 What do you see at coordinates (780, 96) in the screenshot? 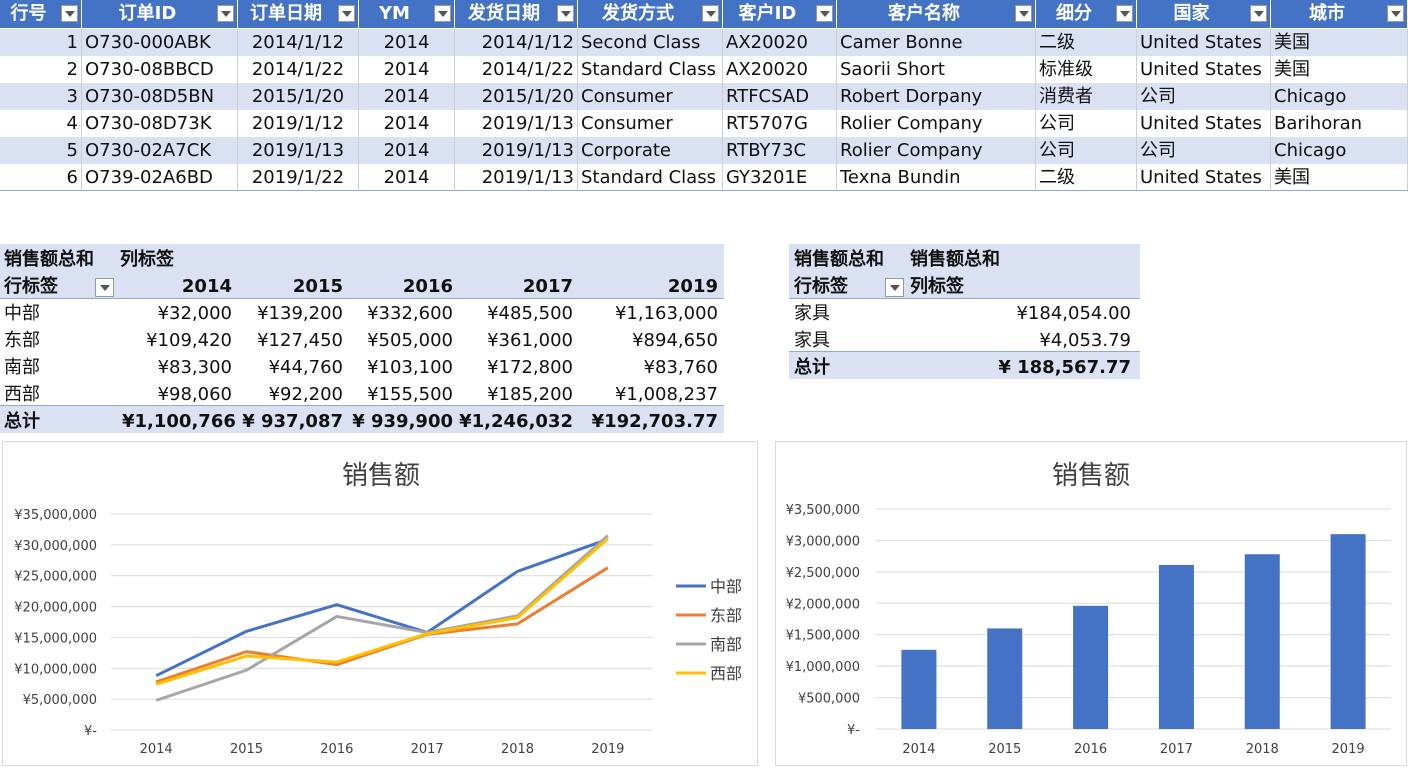
I see `cell-customer-id: RTFCSAD` at bounding box center [780, 96].